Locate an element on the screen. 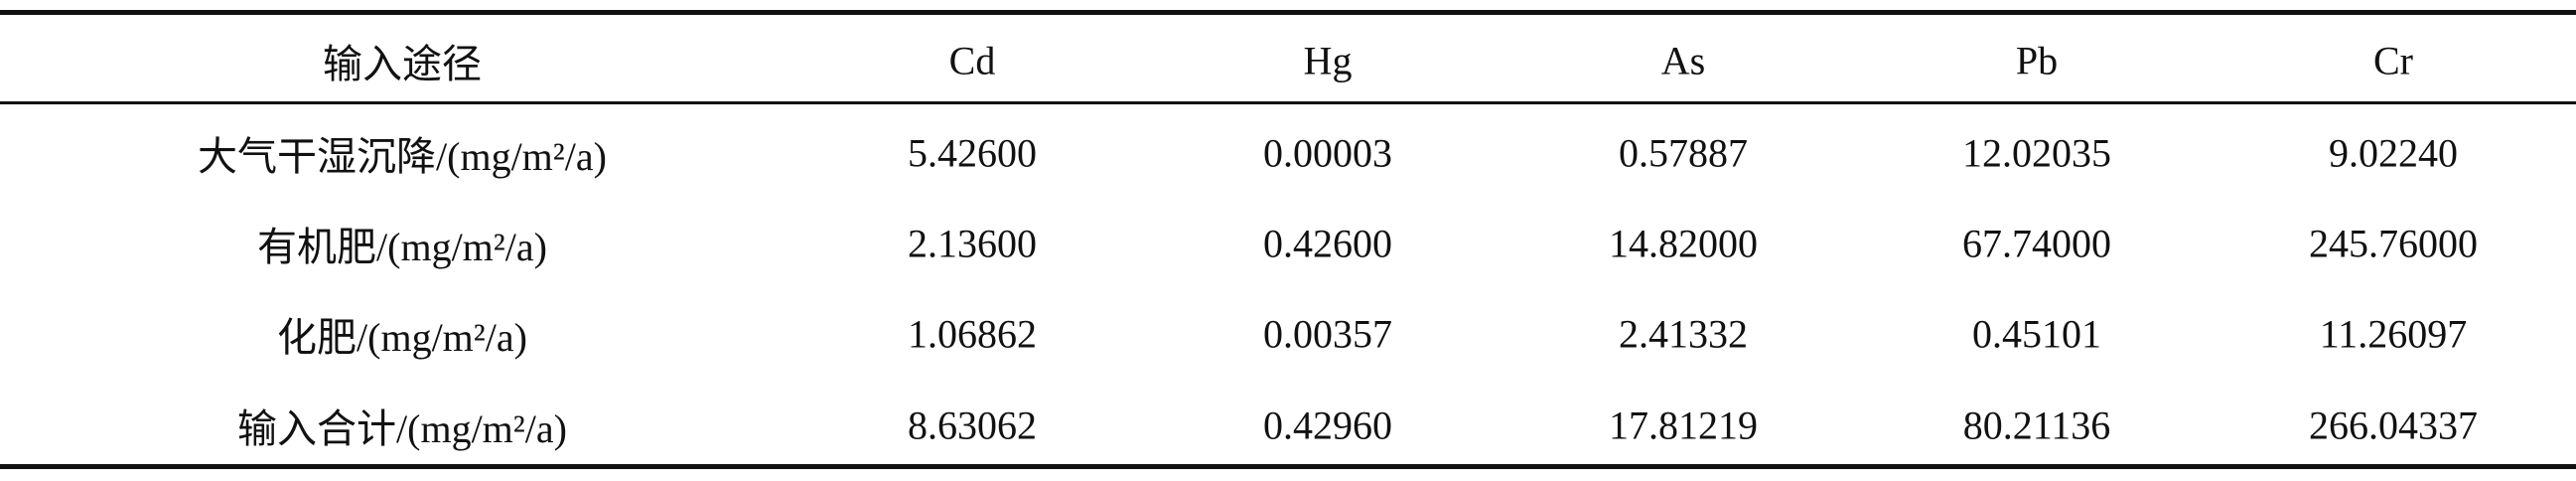  header-cell: As is located at coordinates (1683, 60).